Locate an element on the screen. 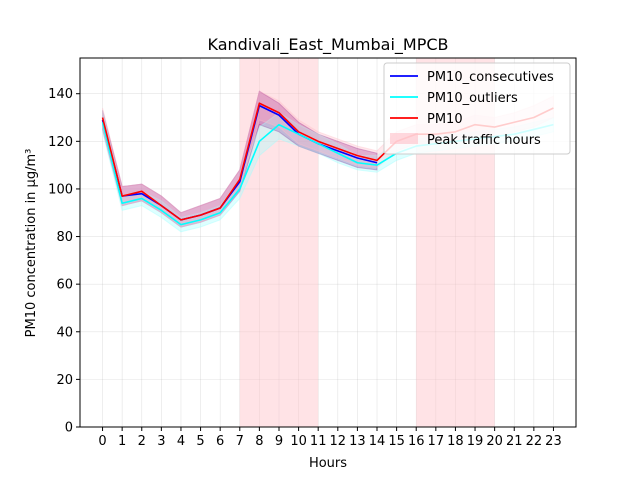 The height and width of the screenshot is (480, 640). x-axis-label: Hours is located at coordinates (328, 463).